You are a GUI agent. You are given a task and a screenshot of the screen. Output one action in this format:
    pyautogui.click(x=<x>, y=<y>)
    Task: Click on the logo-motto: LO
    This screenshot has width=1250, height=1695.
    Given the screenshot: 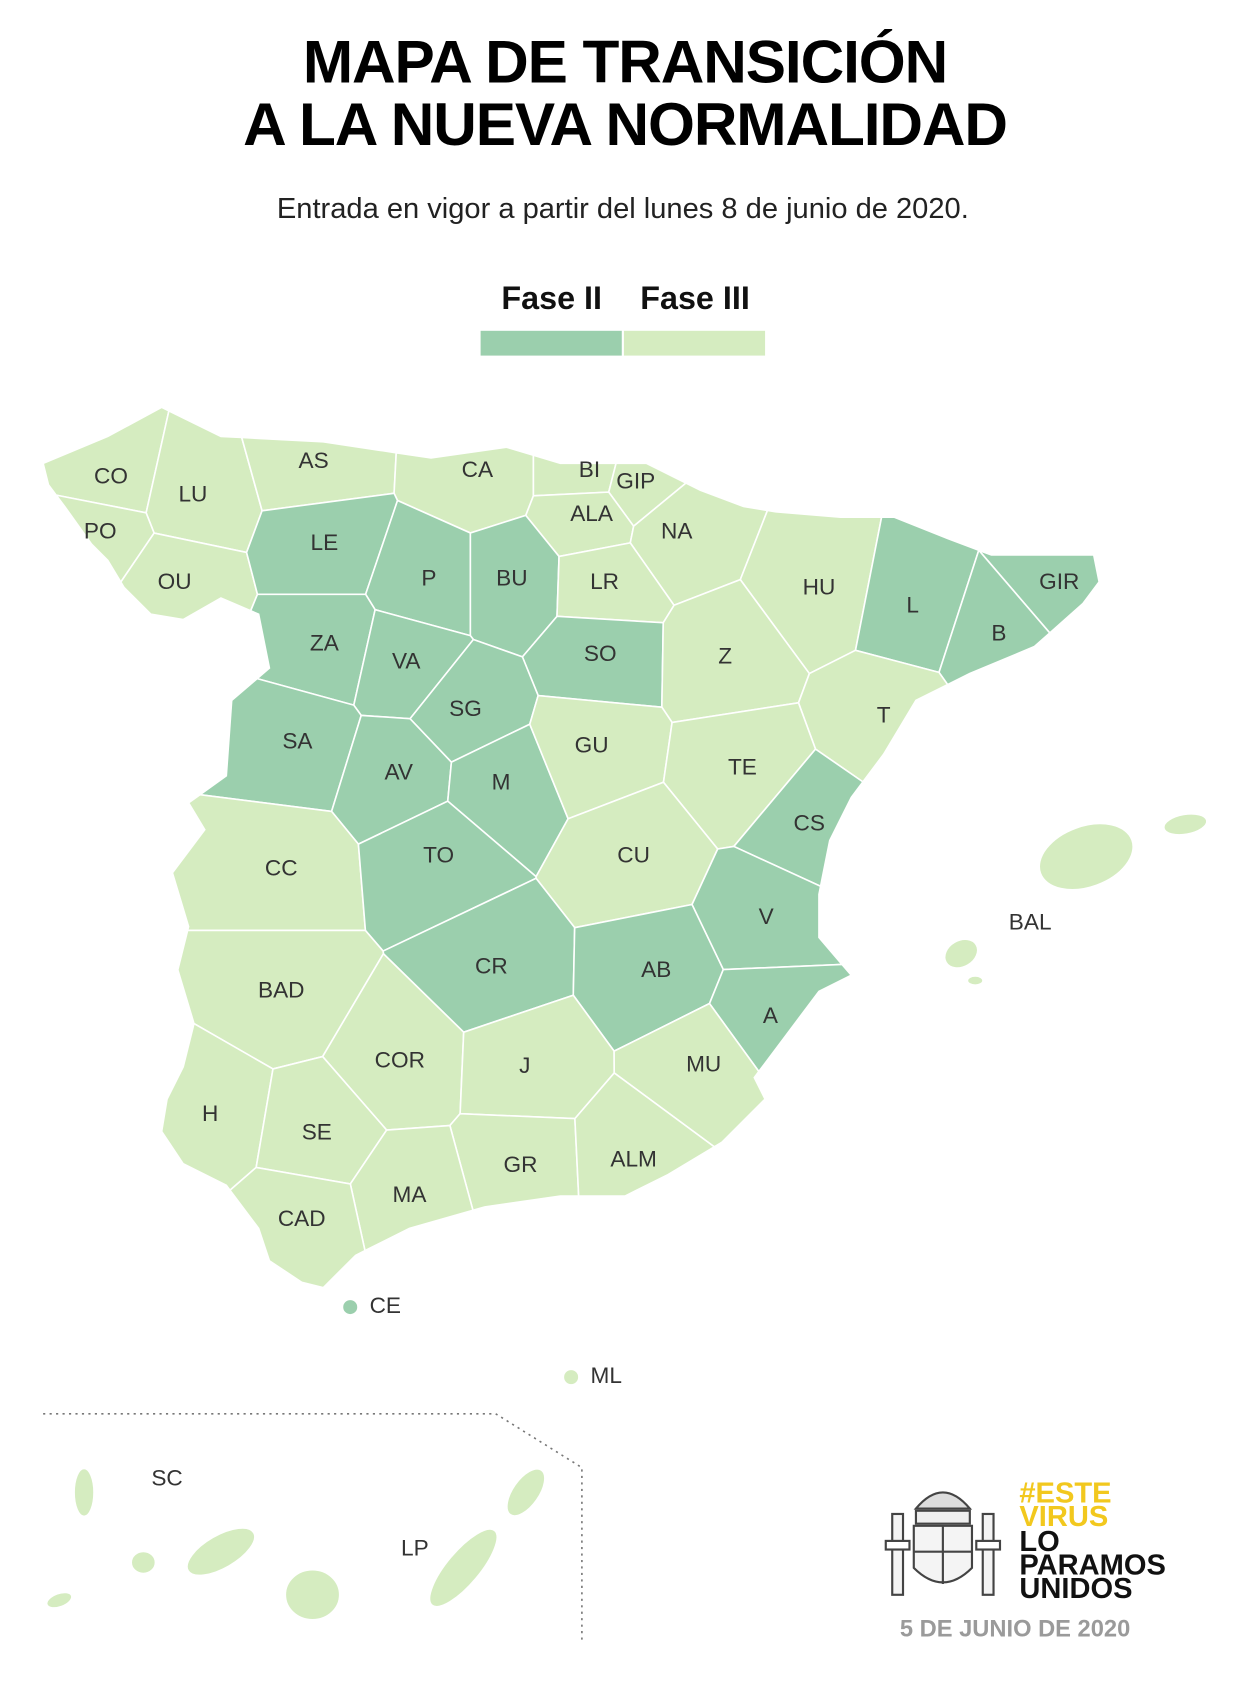 What is the action you would take?
    pyautogui.click(x=1039, y=1542)
    